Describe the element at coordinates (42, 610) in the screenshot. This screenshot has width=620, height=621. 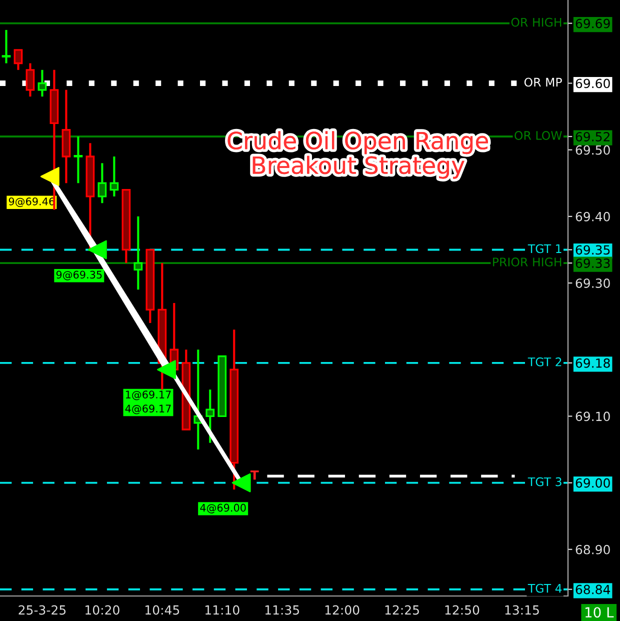
I see `x-tick-label: 25-3-25` at that location.